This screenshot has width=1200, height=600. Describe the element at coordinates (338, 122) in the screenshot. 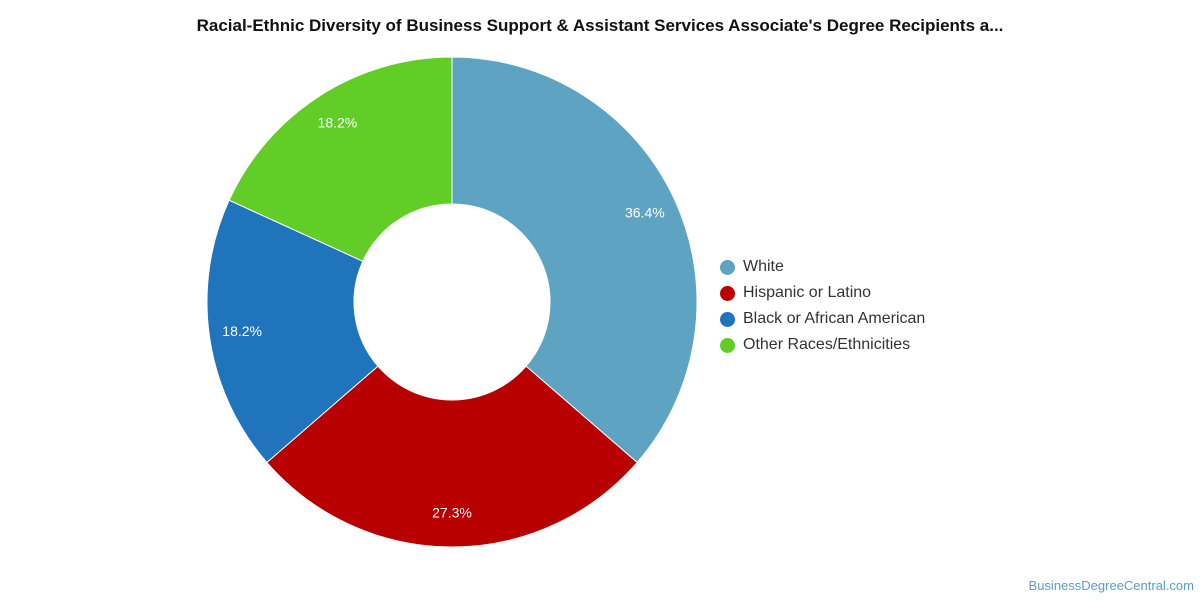

I see `data-label-other-races-ethnicities: 18.2%` at that location.